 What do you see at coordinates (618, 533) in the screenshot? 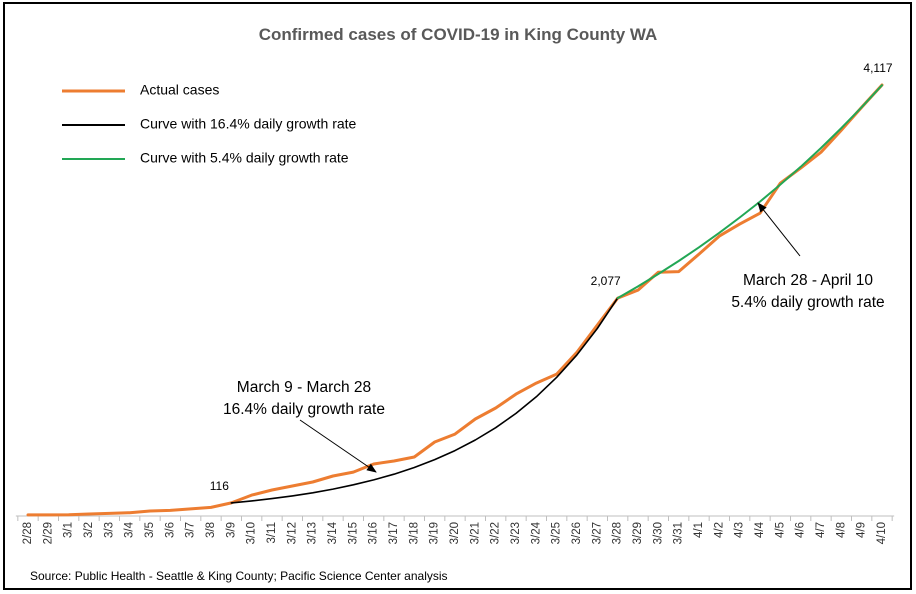
I see `x-tick-label: 3/28` at bounding box center [618, 533].